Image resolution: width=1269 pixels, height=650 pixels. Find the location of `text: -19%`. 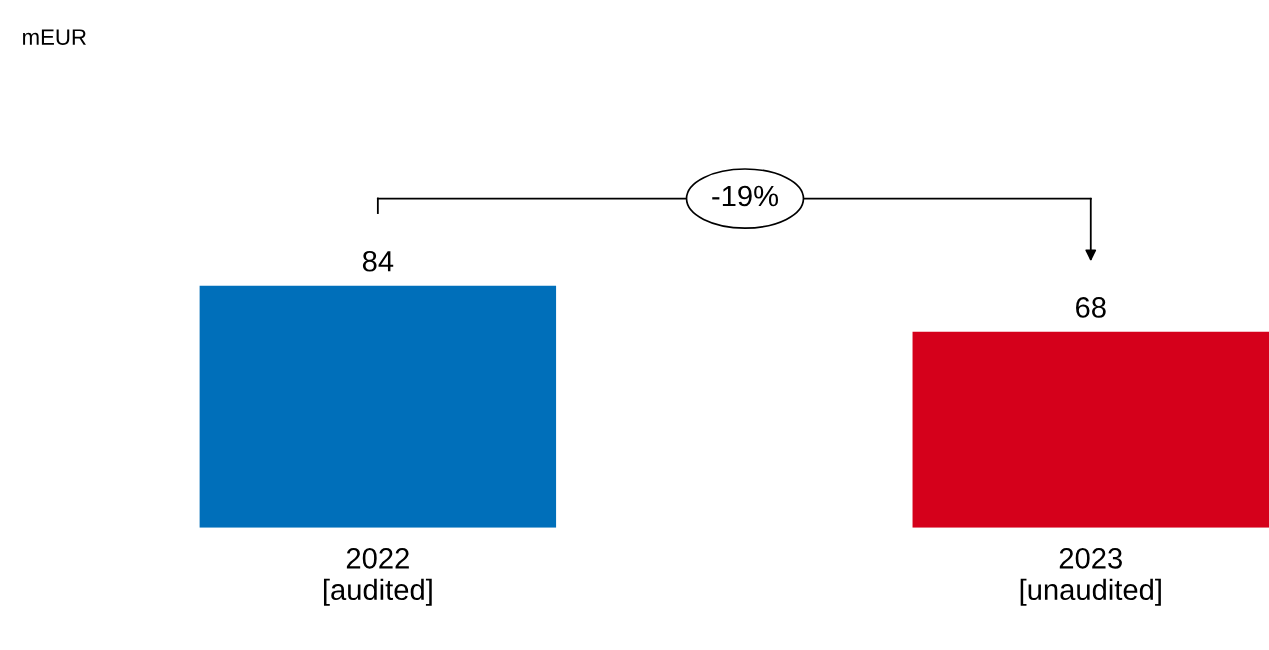

text: -19% is located at coordinates (745, 196).